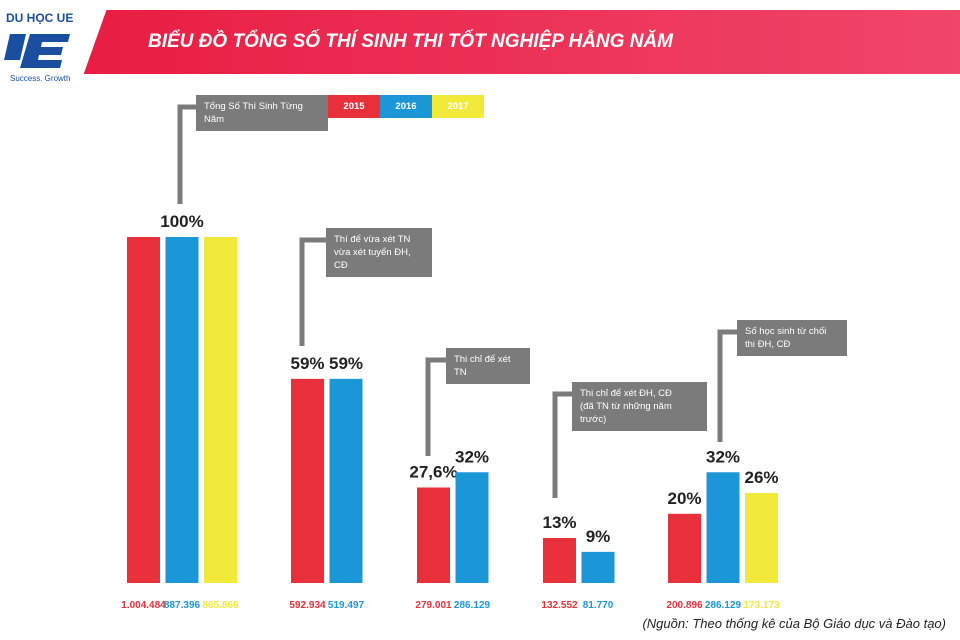 This screenshot has width=960, height=640. I want to click on count-label: 279.001, so click(433, 605).